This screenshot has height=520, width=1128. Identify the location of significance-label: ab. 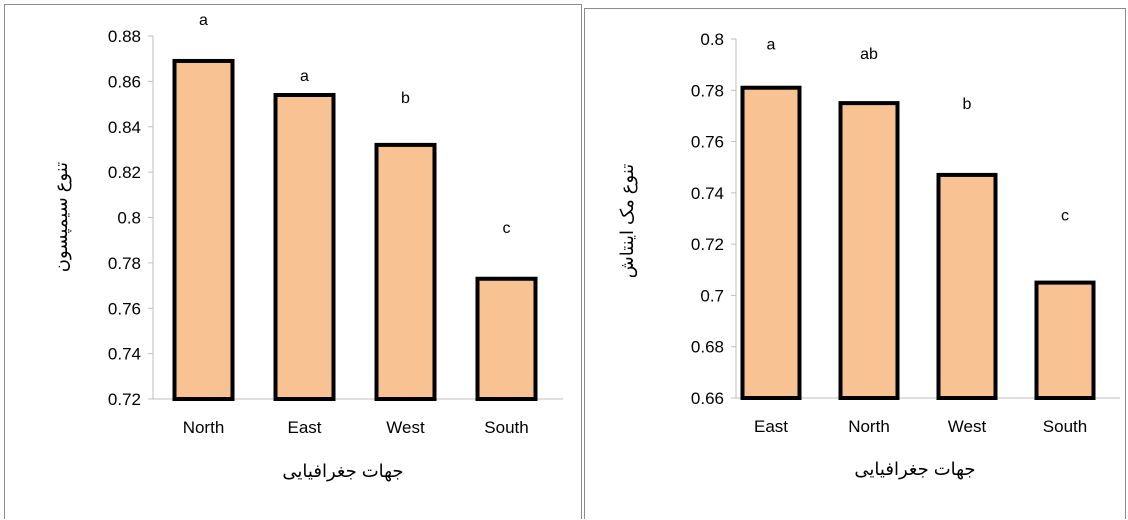
(869, 54).